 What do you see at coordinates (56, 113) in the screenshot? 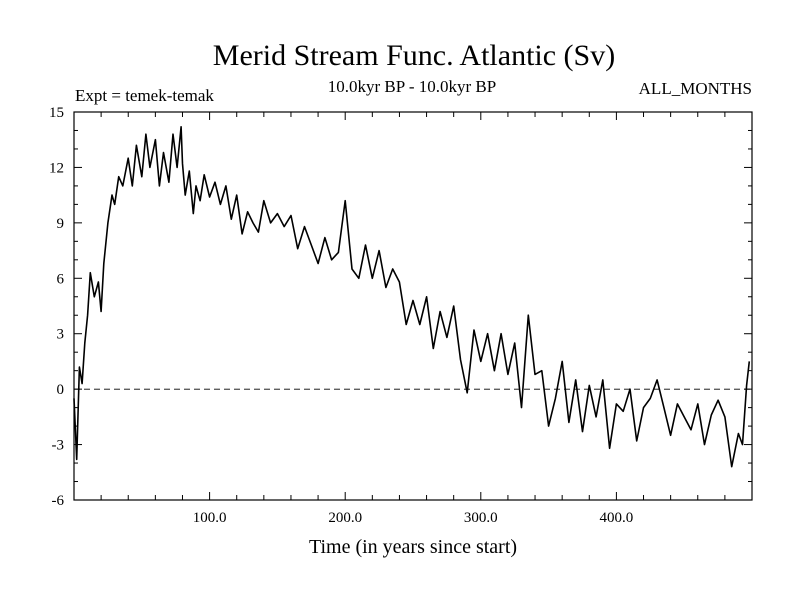
I see `y-tick-label: 15` at bounding box center [56, 113].